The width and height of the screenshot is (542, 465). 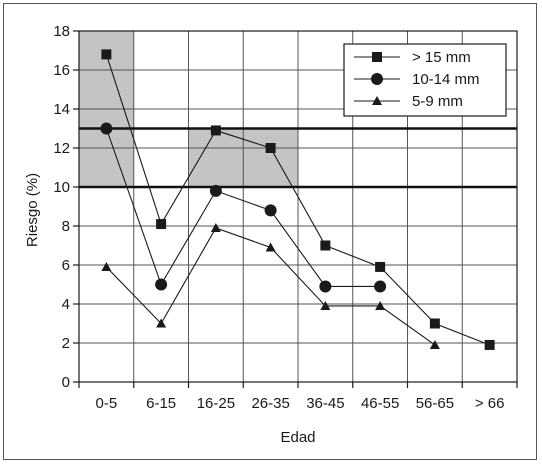 What do you see at coordinates (446, 79) in the screenshot?
I see `legend-label-1: 10-14 mm` at bounding box center [446, 79].